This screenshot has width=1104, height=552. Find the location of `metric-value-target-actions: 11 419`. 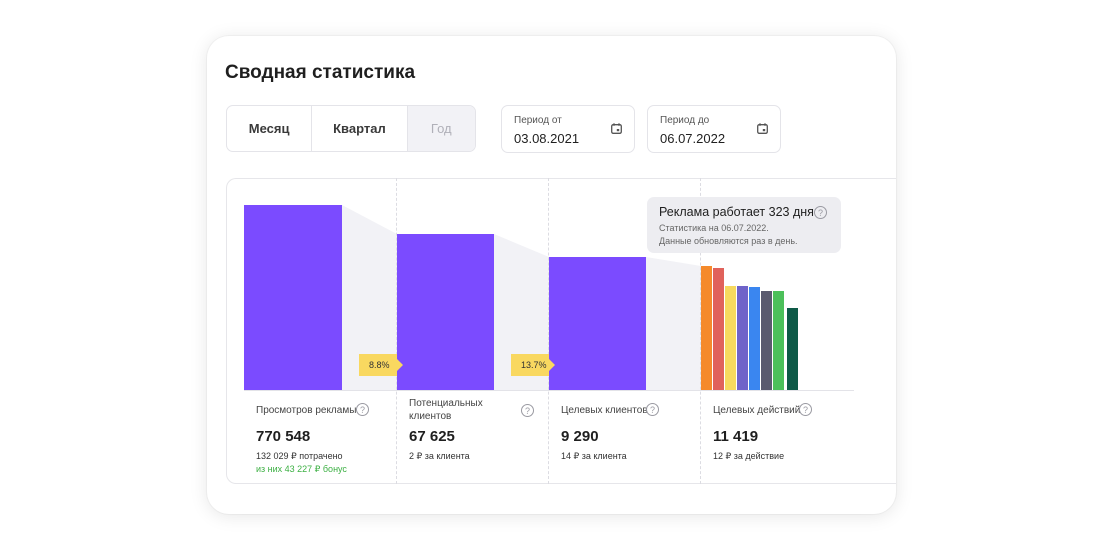

metric-value-target-actions: 11 419 is located at coordinates (736, 436).